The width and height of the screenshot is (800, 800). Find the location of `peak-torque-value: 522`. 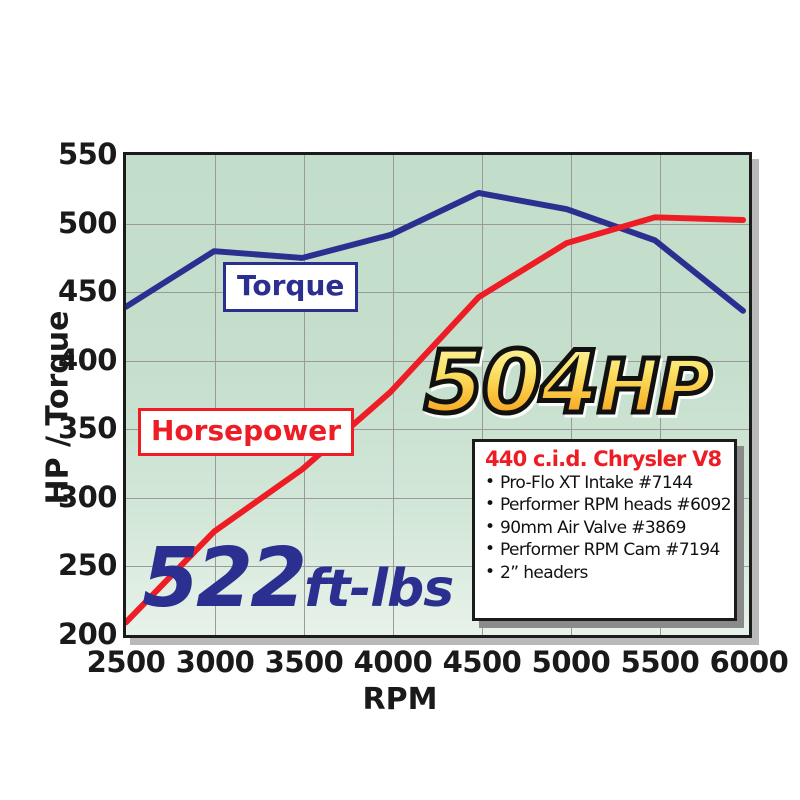

peak-torque-value: 522 is located at coordinates (224, 578).